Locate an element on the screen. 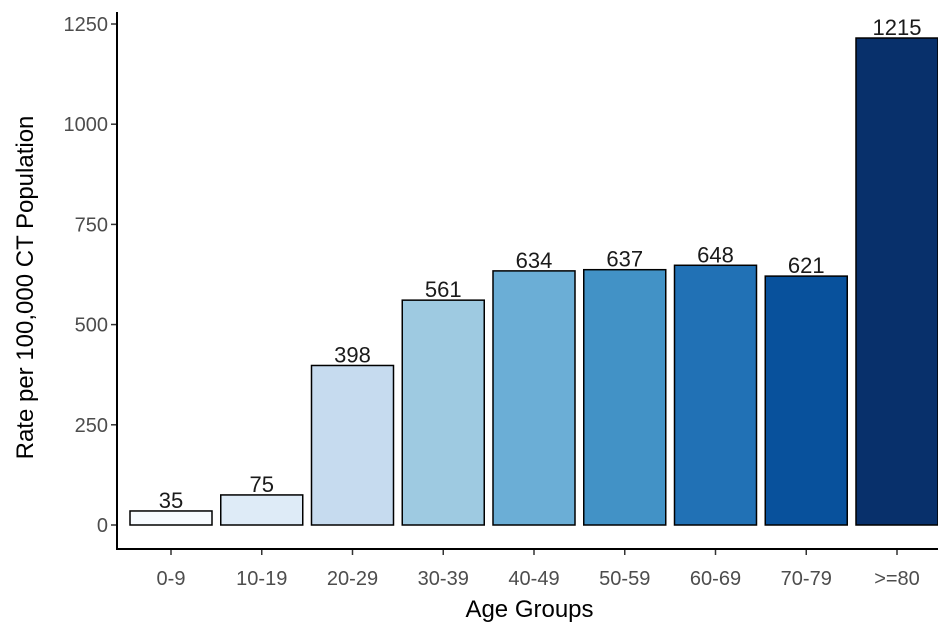 This screenshot has height=627, width=938. bar-value-label: 621 is located at coordinates (806, 265).